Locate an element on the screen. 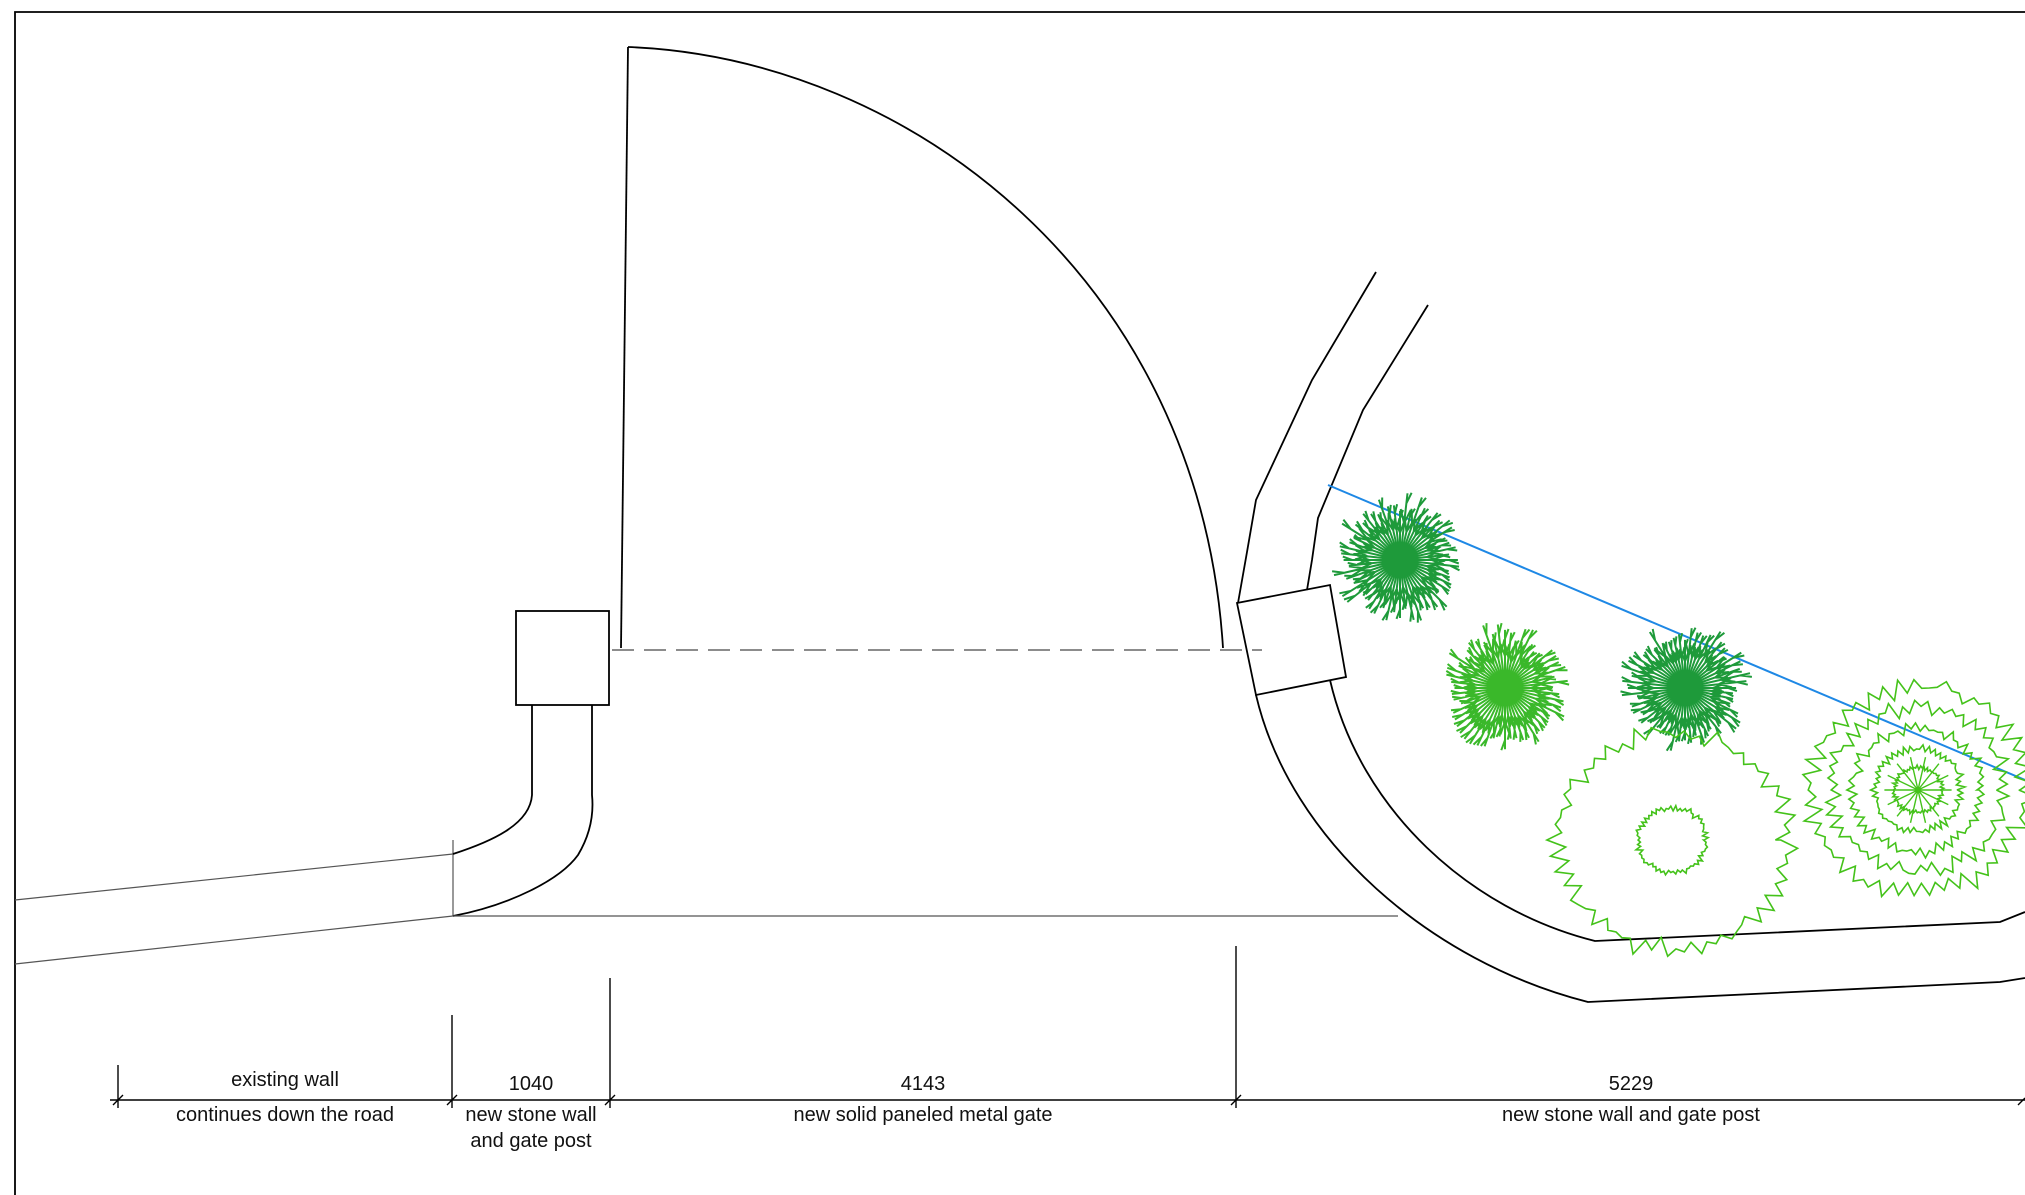 Image resolution: width=2025 pixels, height=1195 pixels. left-gate-post is located at coordinates (562, 658).